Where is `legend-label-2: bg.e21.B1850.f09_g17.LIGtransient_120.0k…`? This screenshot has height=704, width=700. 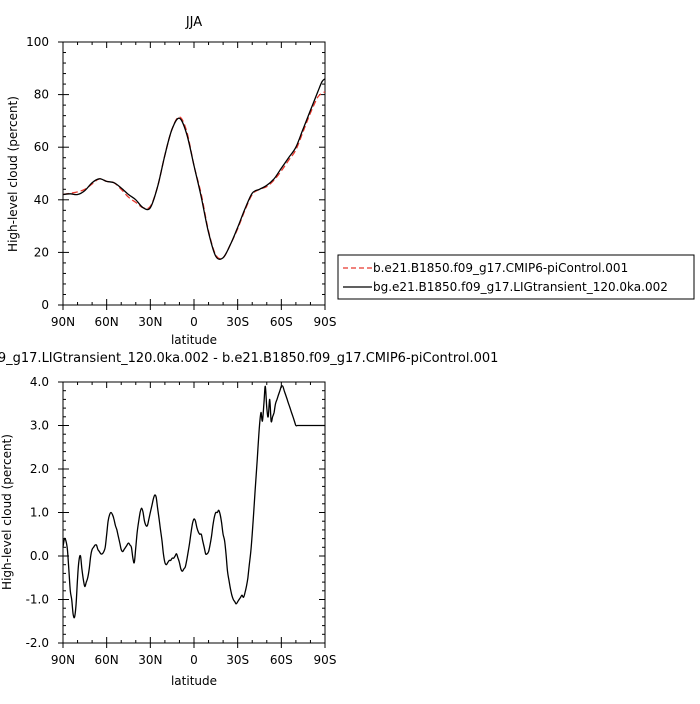 legend-label-2: bg.e21.B1850.f09_g17.LIGtransient_120.0k… is located at coordinates (520, 287).